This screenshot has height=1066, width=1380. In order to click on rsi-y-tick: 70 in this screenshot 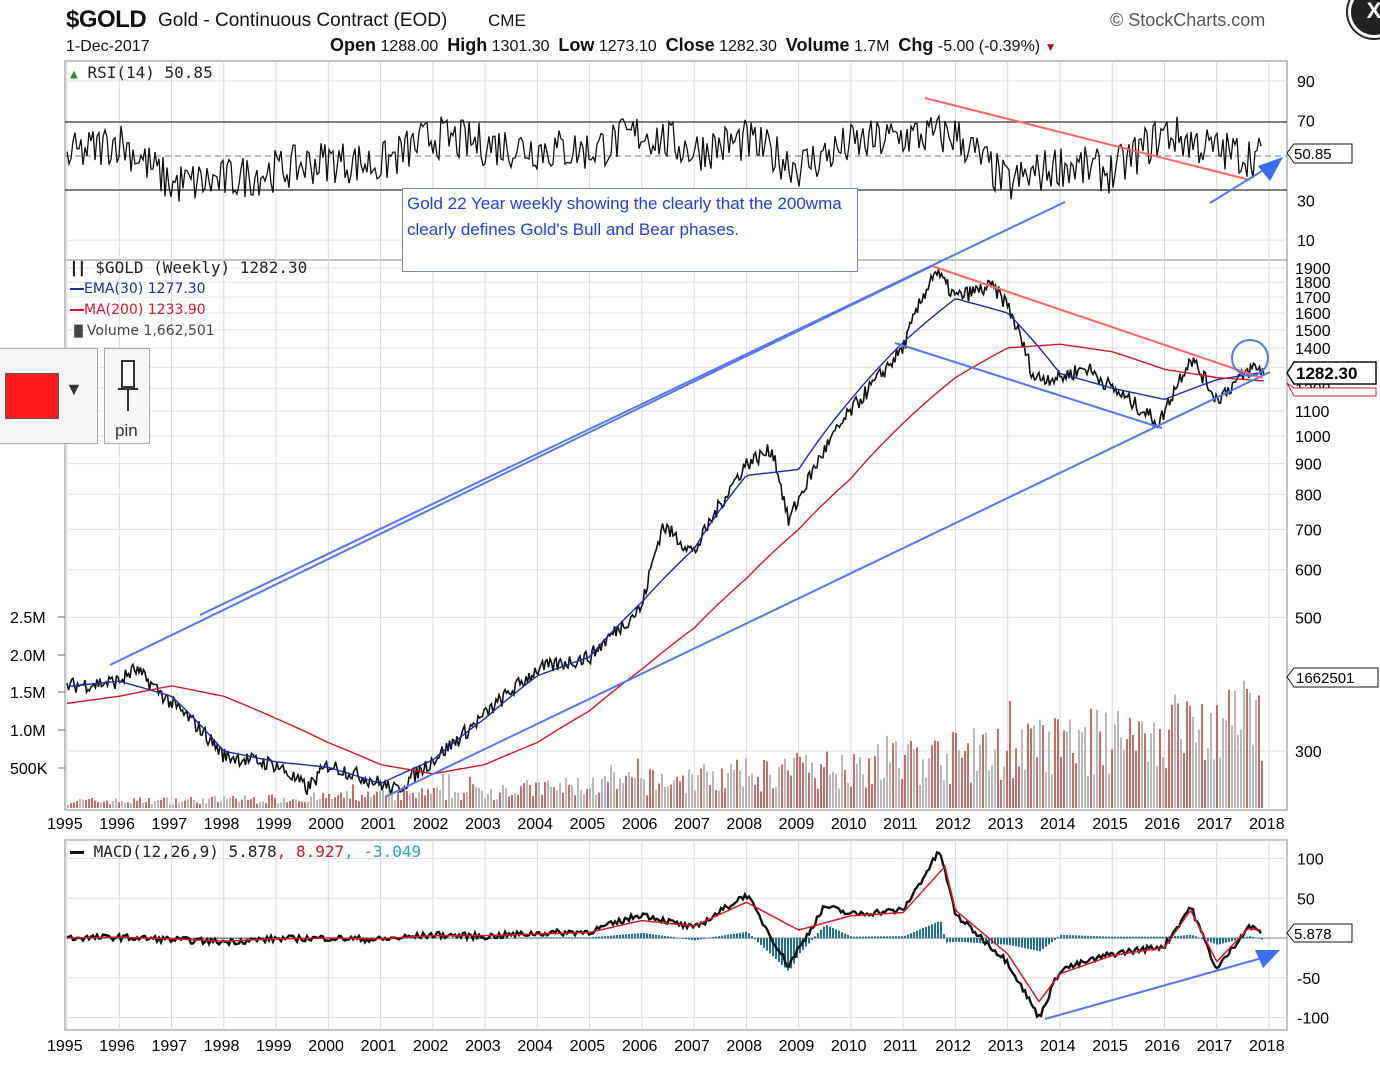, I will do `click(1306, 122)`.